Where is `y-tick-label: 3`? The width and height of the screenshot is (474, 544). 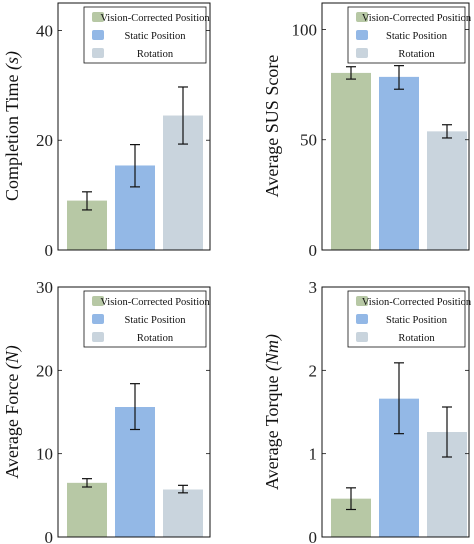 y-tick-label: 3 is located at coordinates (313, 287).